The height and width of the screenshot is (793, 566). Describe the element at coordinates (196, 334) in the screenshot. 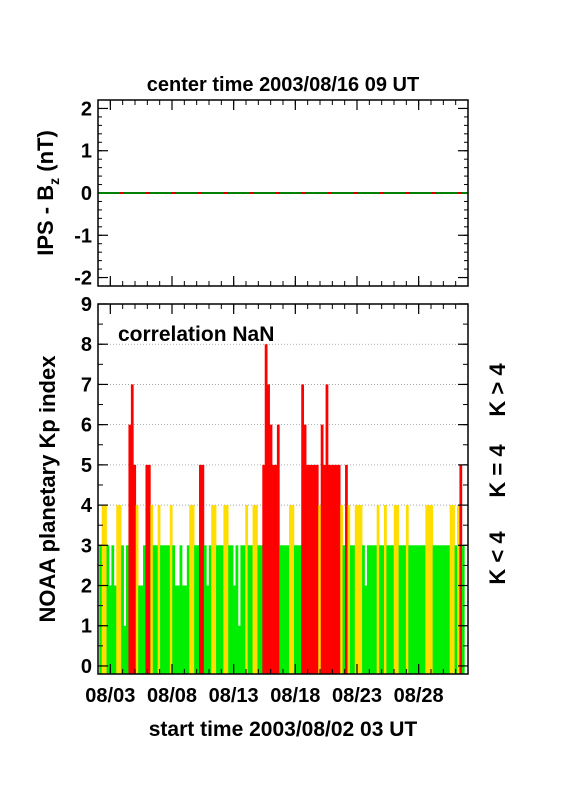

I see `bottom-panel-annotation: correlation NaN` at that location.